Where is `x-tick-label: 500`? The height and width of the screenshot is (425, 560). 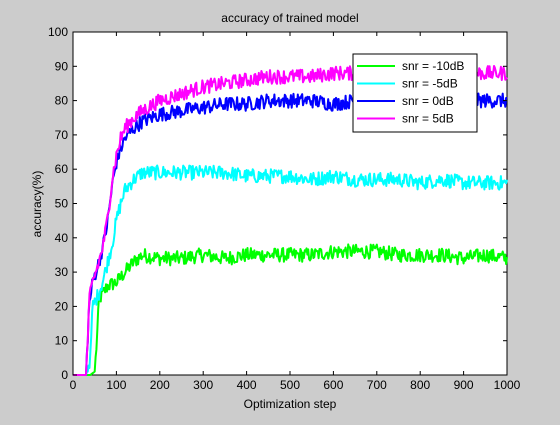
x-tick-label: 500 is located at coordinates (290, 385).